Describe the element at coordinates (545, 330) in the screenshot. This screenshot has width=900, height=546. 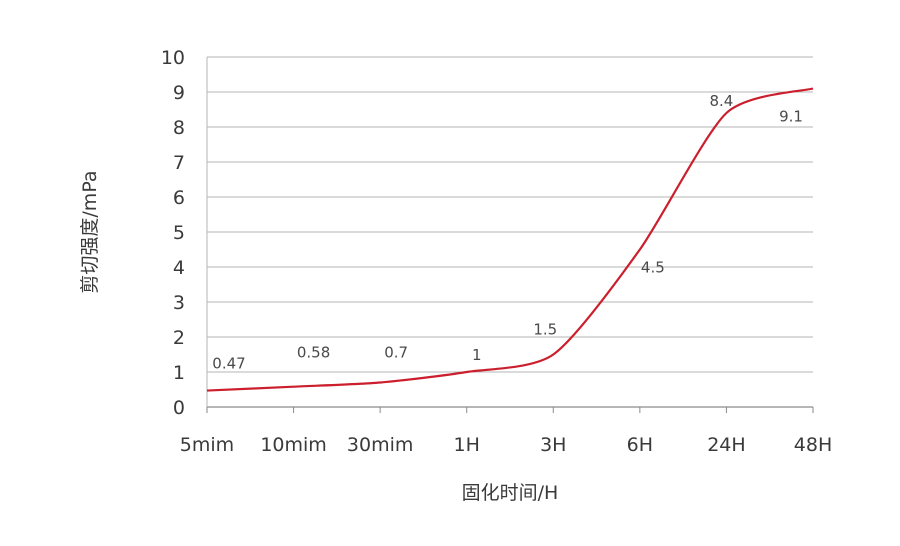
I see `data-label: 1.5` at that location.